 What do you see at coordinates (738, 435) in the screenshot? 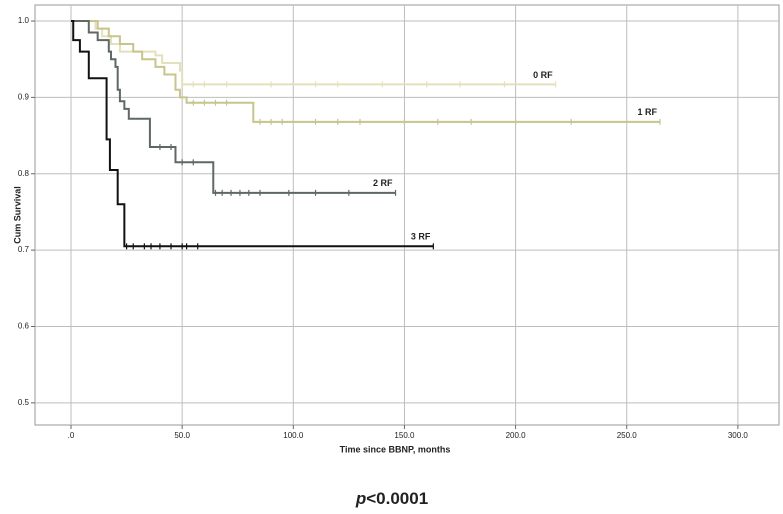
I see `x-tick-label: 300.0` at bounding box center [738, 435].